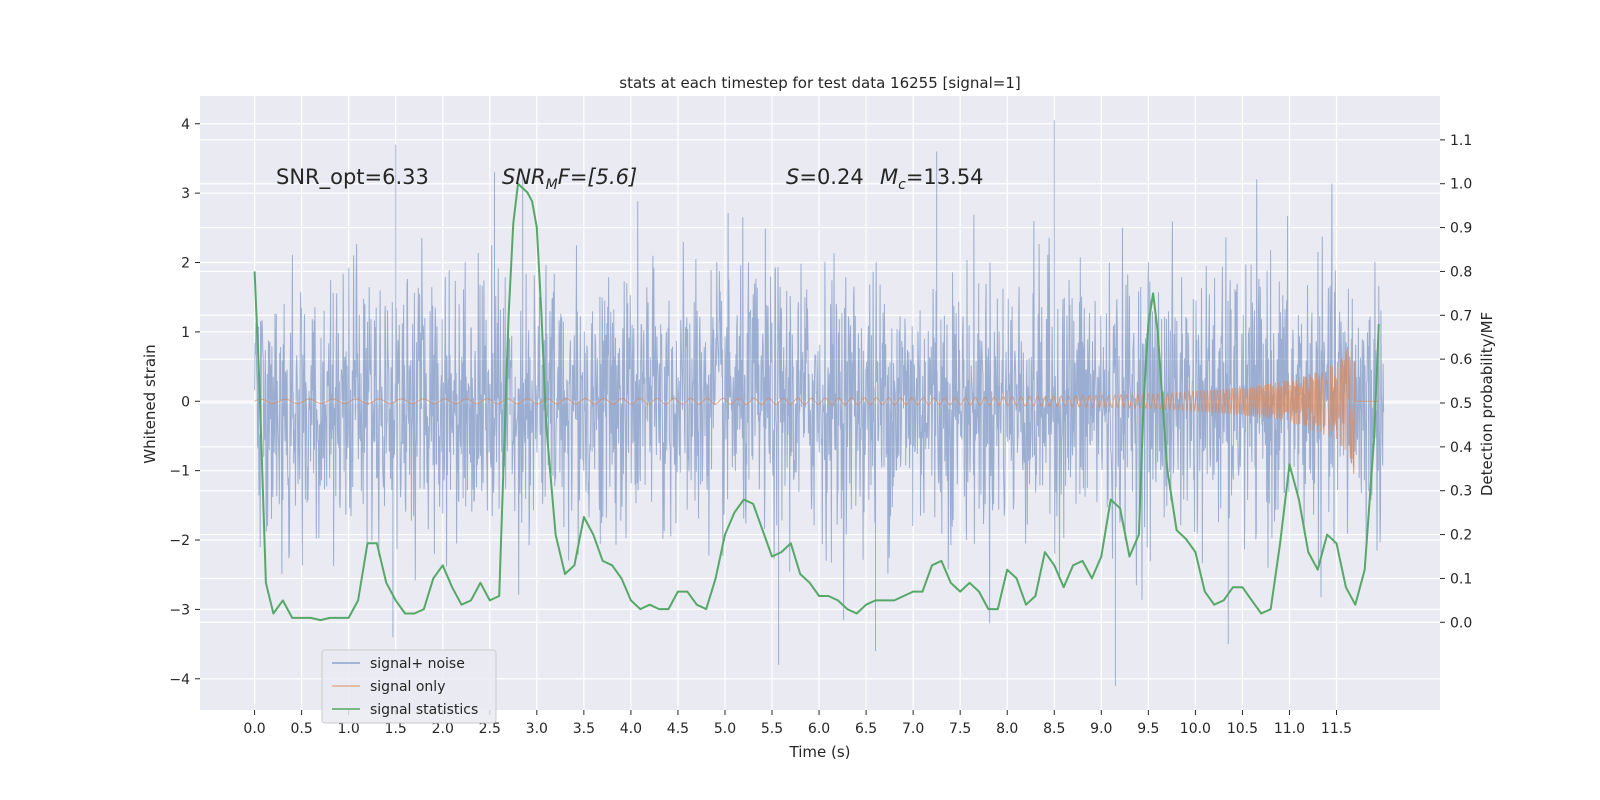 The width and height of the screenshot is (1600, 800). I want to click on y-axis-right-ticks: 0.0 0.1 0.2 0.3 0.4 0.5 0.6 0.7 0.8 0.9 1.0 1.1, so click(1456, 382).